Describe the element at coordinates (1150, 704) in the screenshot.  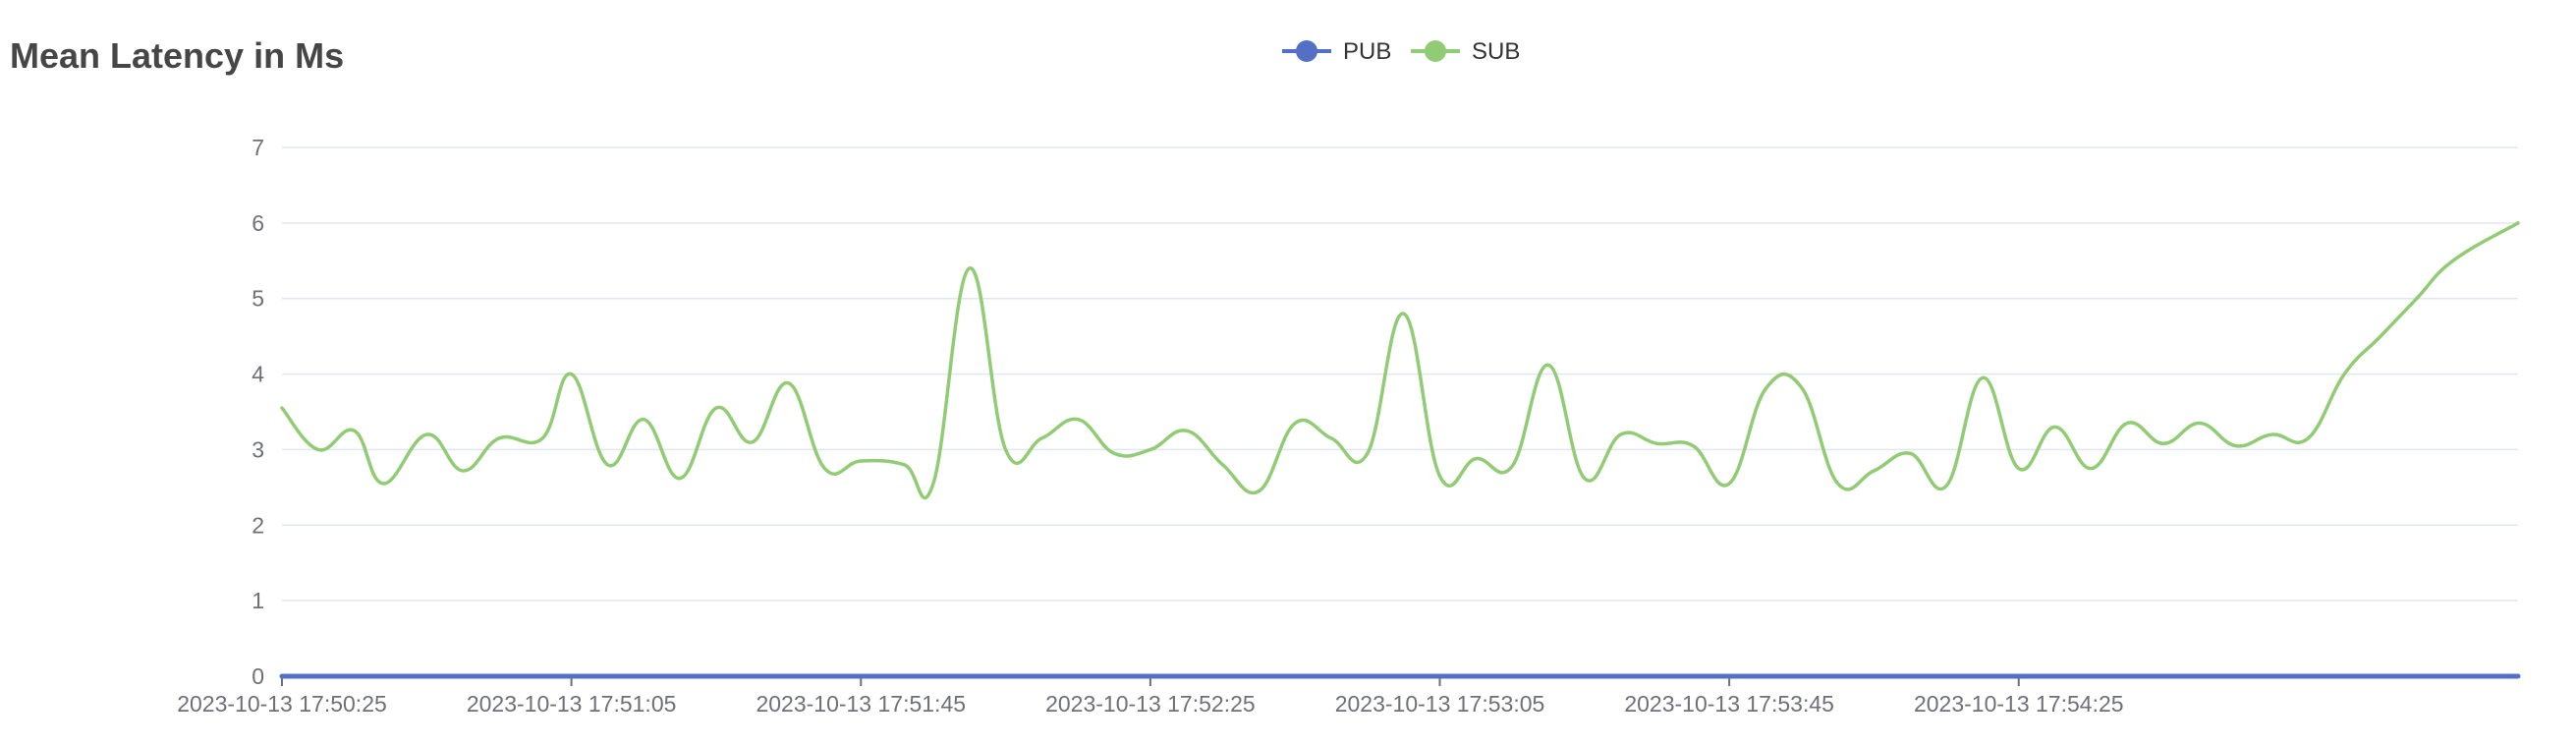
I see `x-tick-label: 2023-10-13 17:52:25` at that location.